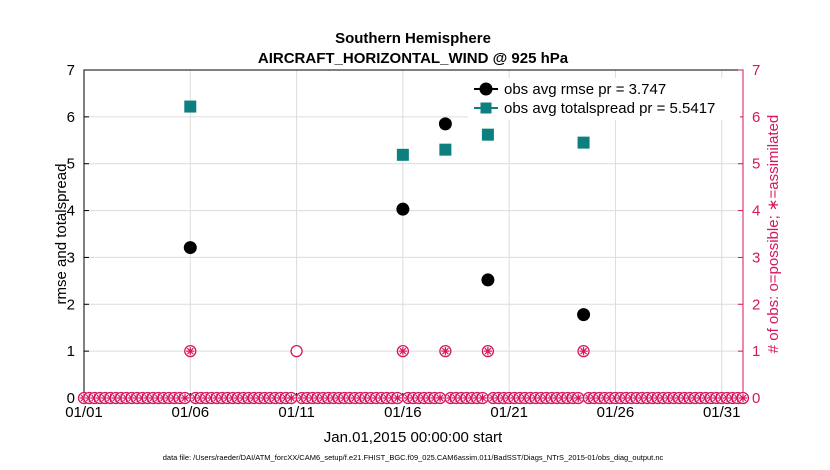 The image size is (830, 470). I want to click on y2-tick-label: 1, so click(756, 351).